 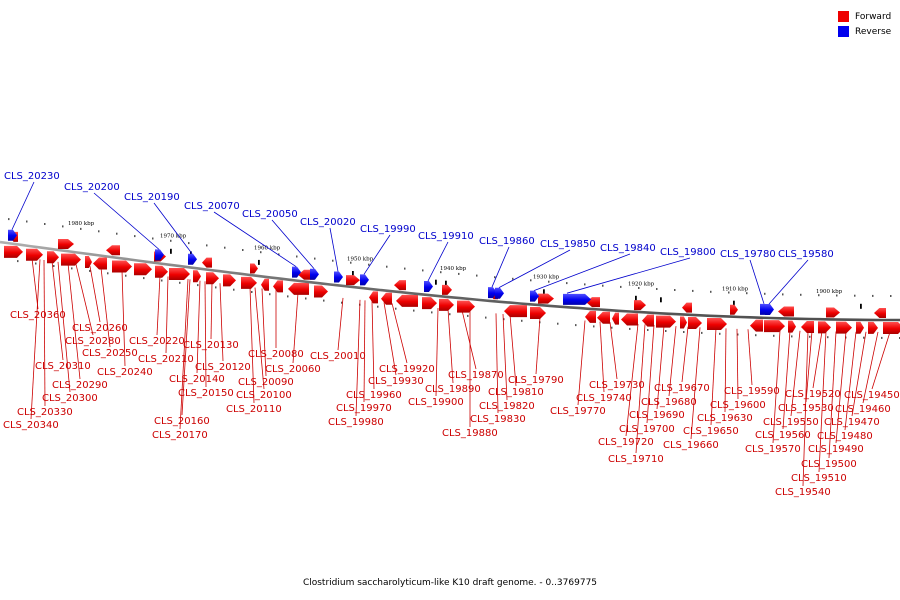 What do you see at coordinates (806, 408) in the screenshot?
I see `forward-gene-label: CLS_19530` at bounding box center [806, 408].